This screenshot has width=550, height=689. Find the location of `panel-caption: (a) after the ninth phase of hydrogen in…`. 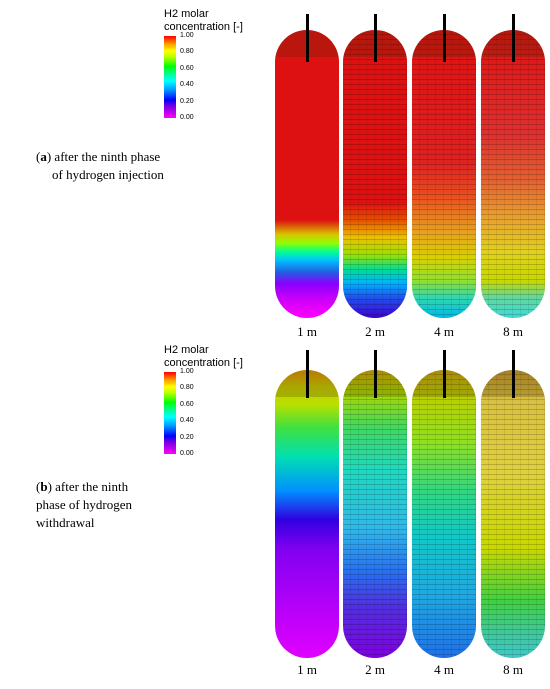

panel-caption: (a) after the ninth phase of hydrogen in… is located at coordinates (100, 165).